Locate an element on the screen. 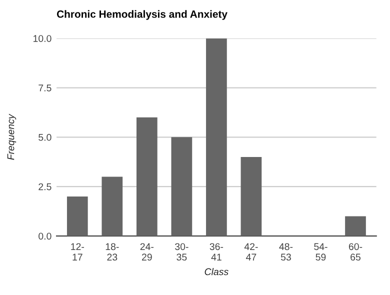  y-axis-title: Frequency is located at coordinates (11, 137).